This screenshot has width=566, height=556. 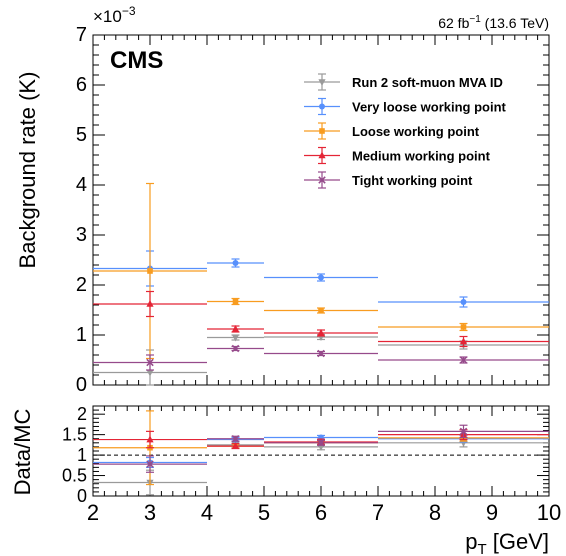 I want to click on lumi-label: 62 fb−1 (13.6 TeV), so click(x=493, y=22).